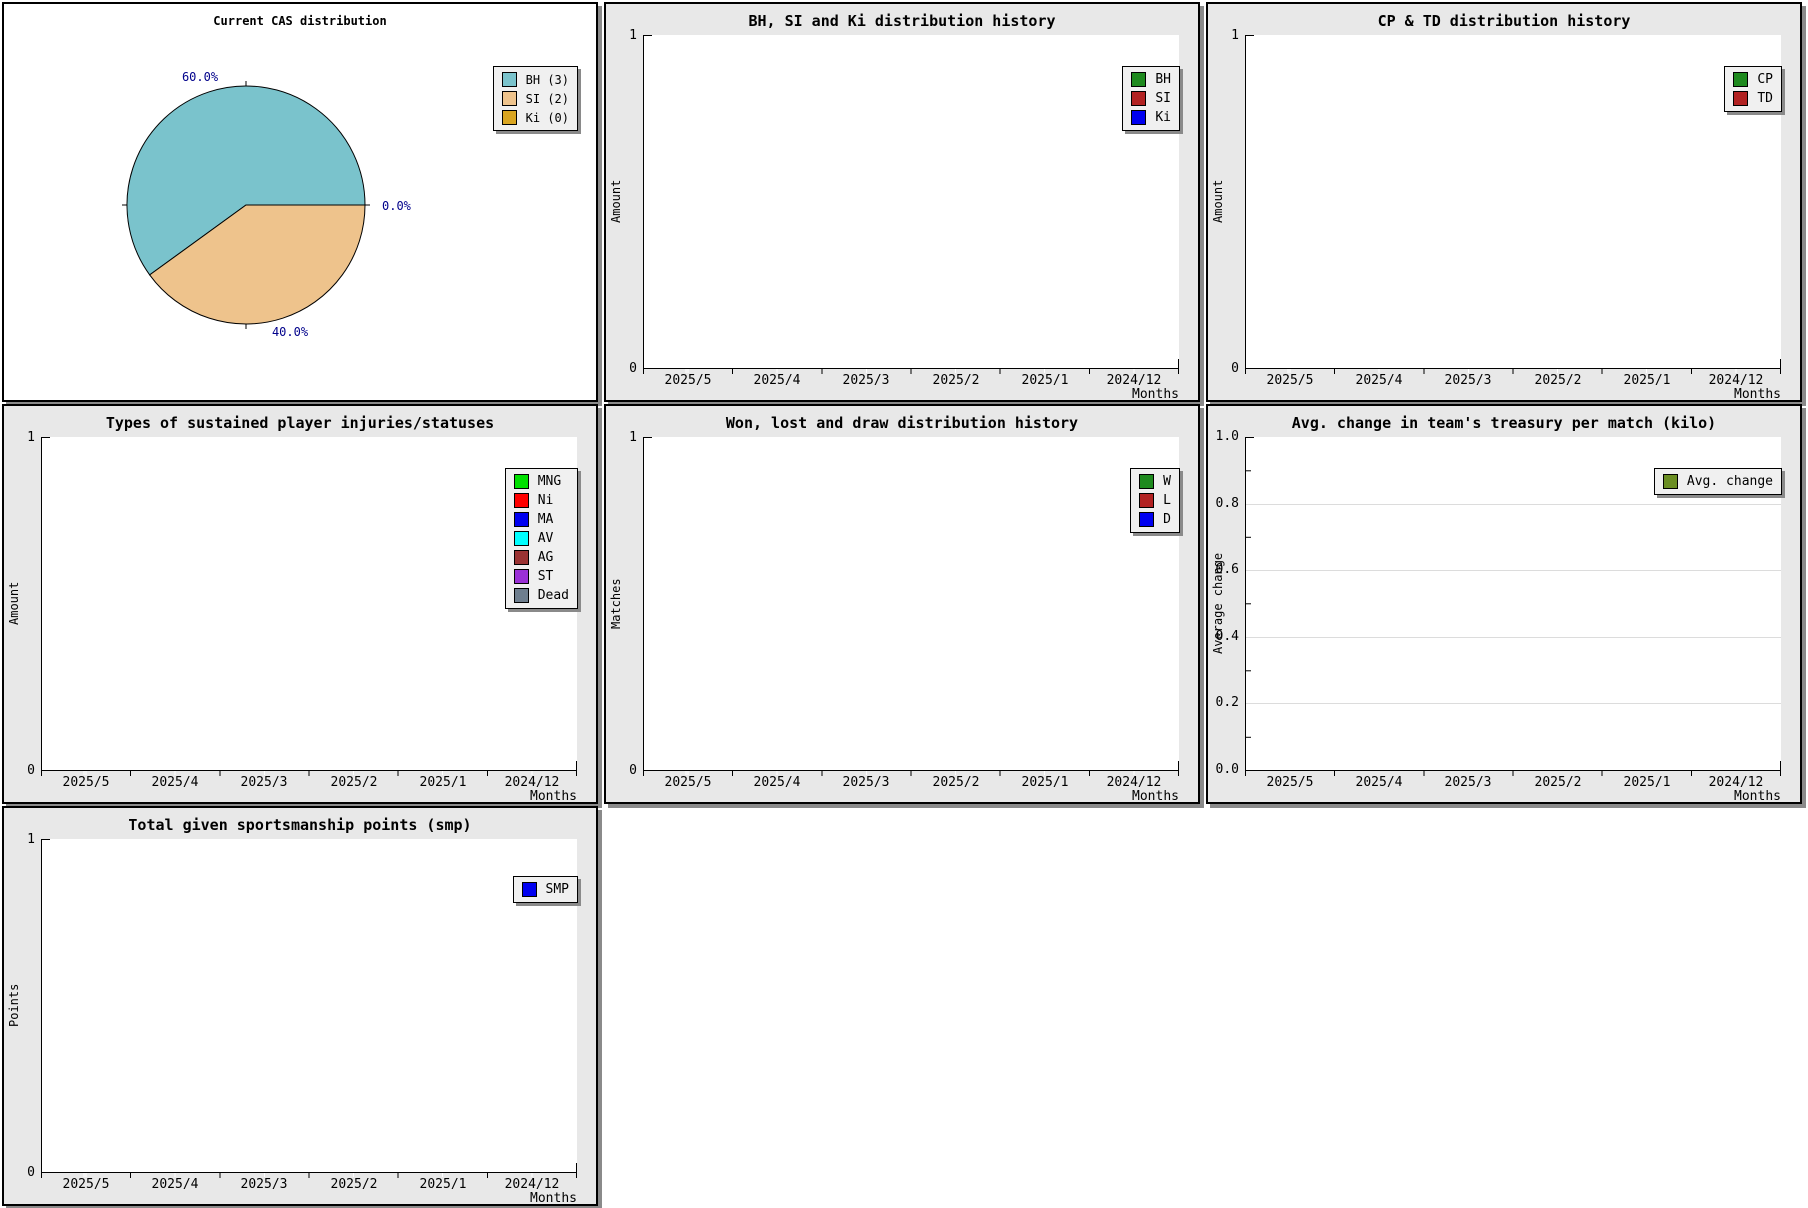 This screenshot has height=1208, width=1808. I want to click on legend-item: SI (2), so click(535, 98).